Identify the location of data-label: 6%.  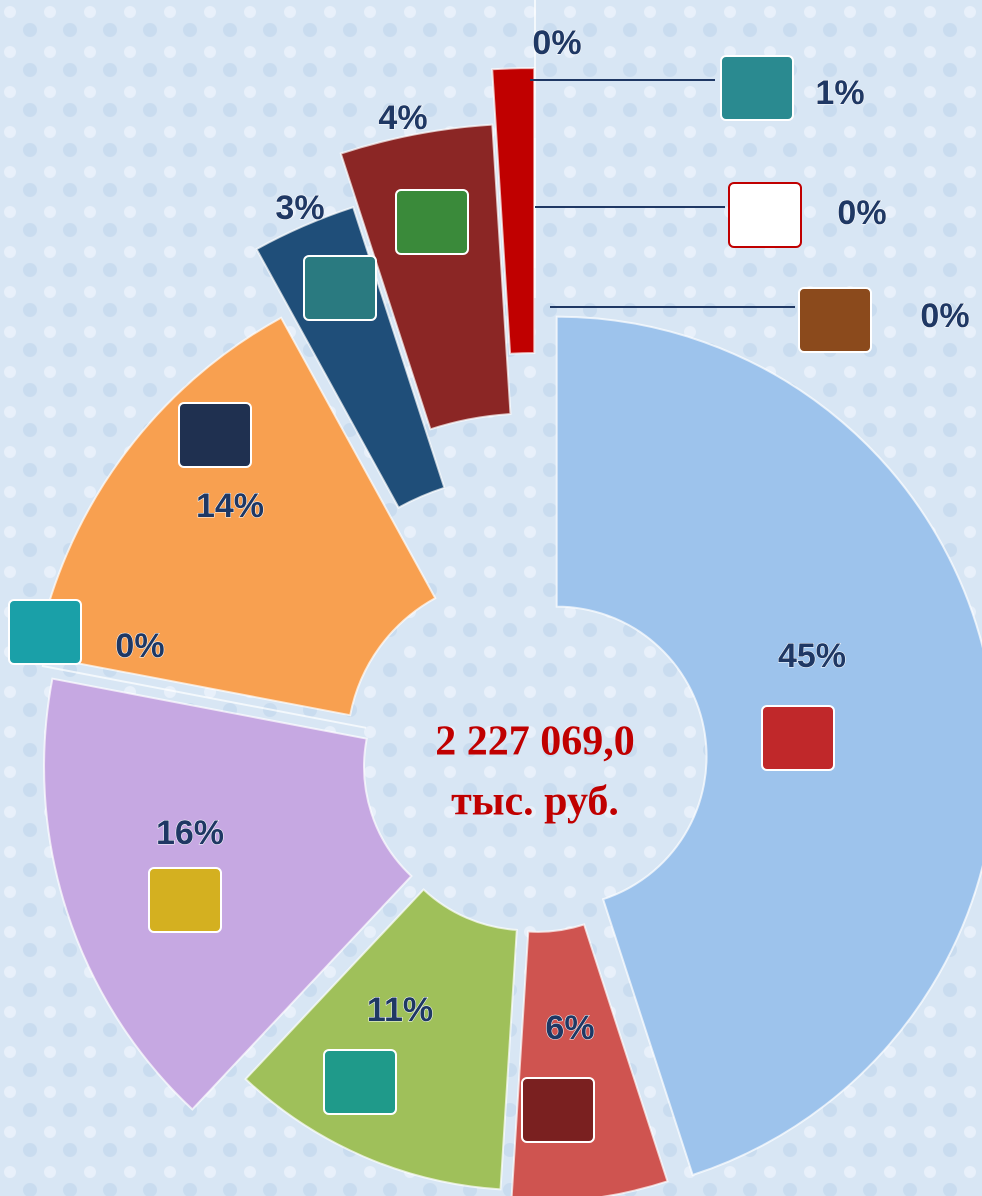
(569, 1028).